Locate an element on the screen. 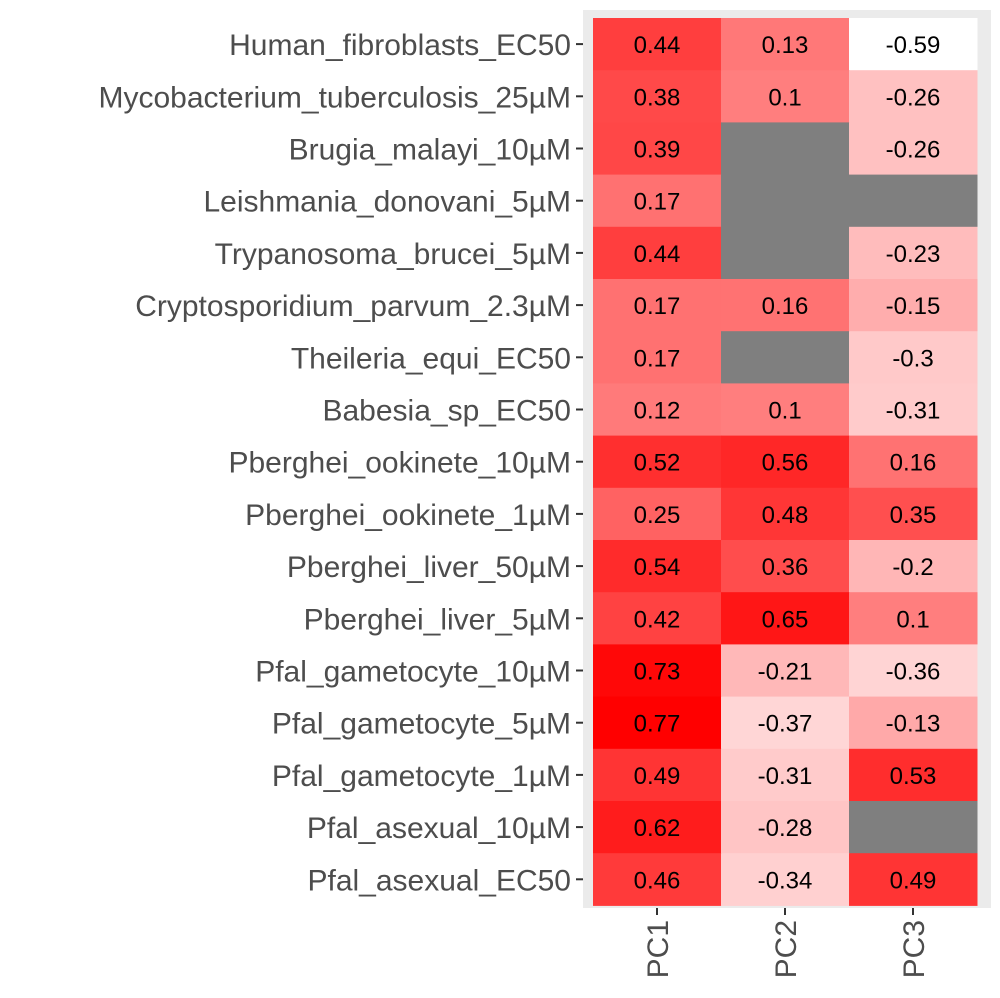 This screenshot has height=998, width=1000. heatmap-cell-pfal-gametocyte-1um-pc2 is located at coordinates (785, 775).